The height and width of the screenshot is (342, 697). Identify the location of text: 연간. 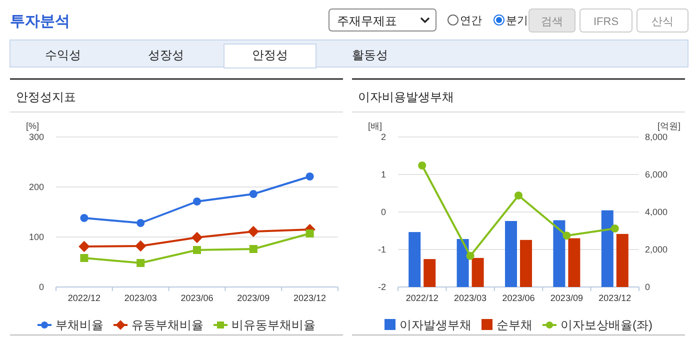
(471, 21).